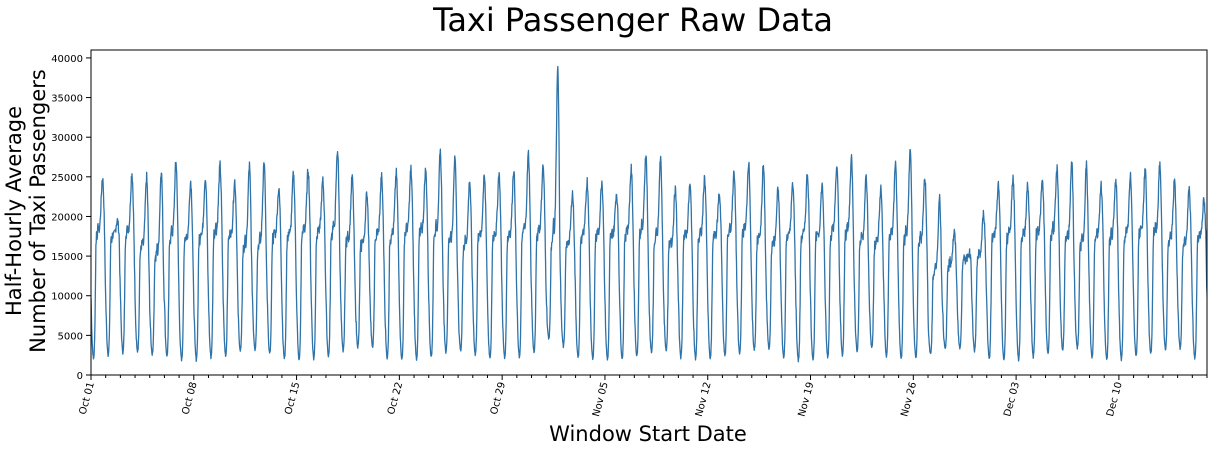 The height and width of the screenshot is (450, 1213). I want to click on y-tick-label: 35000, so click(67, 99).